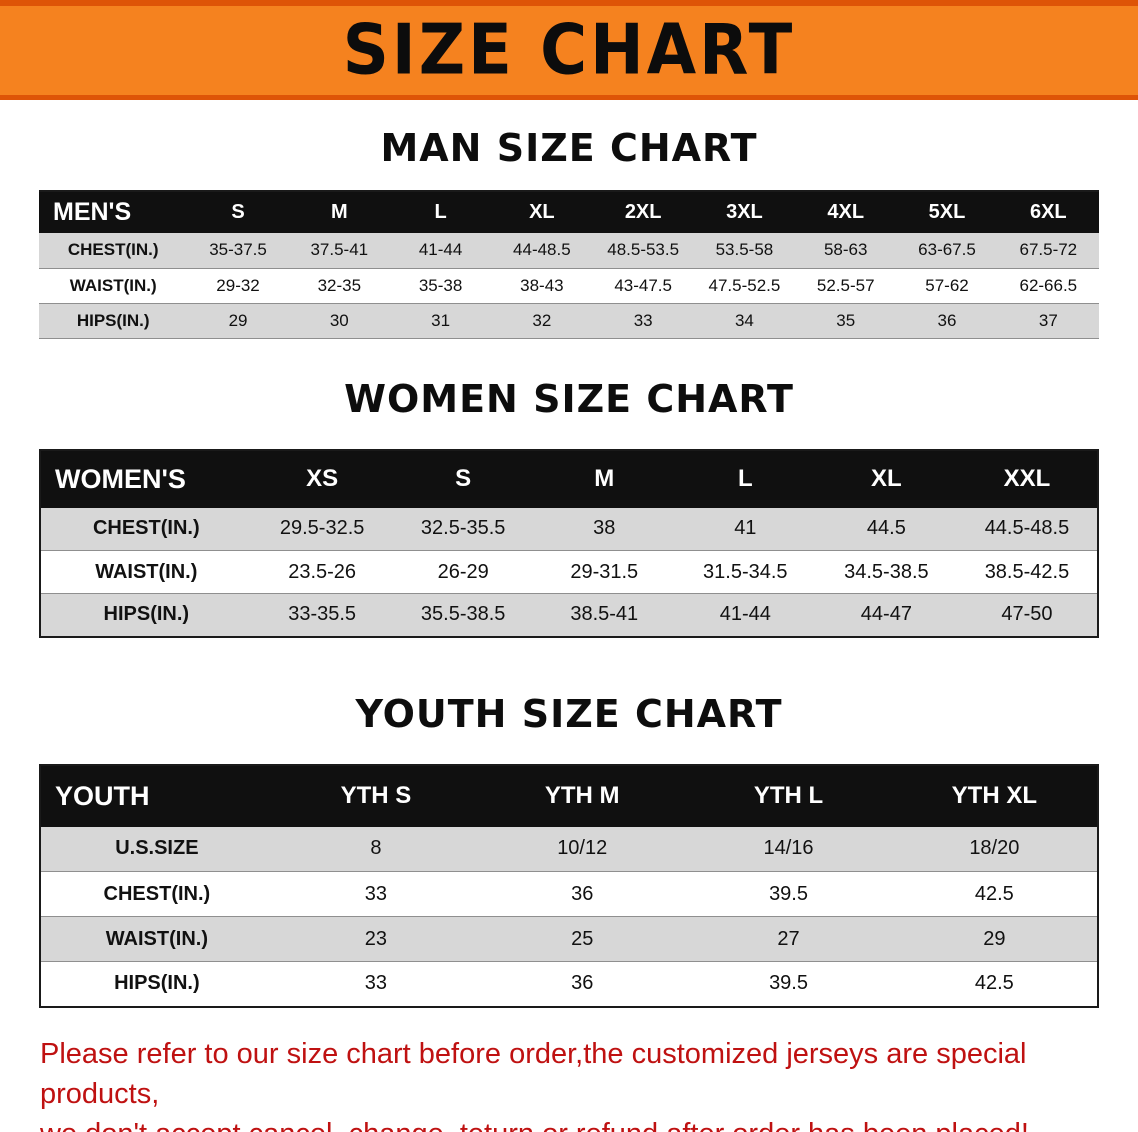  Describe the element at coordinates (886, 615) in the screenshot. I see `size-value-cell: 44-47` at that location.